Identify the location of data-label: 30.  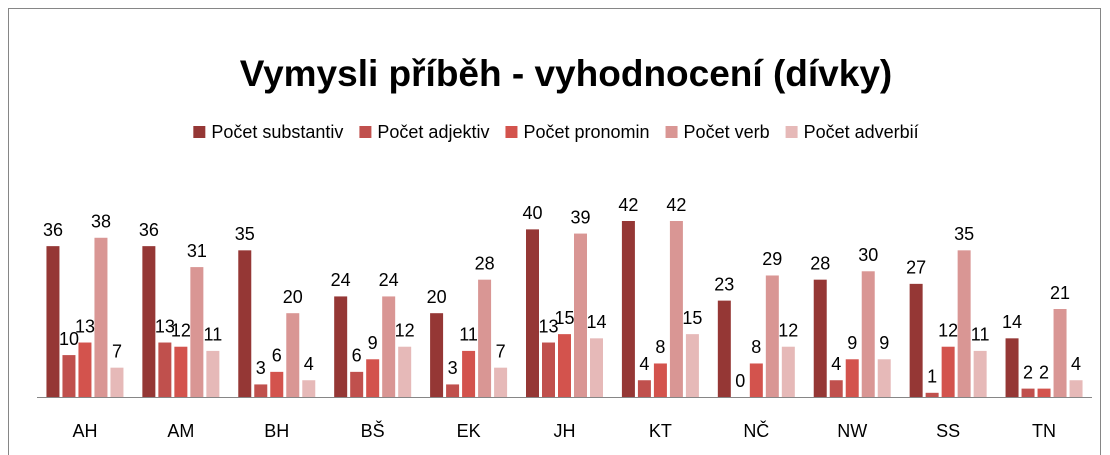
(868, 255).